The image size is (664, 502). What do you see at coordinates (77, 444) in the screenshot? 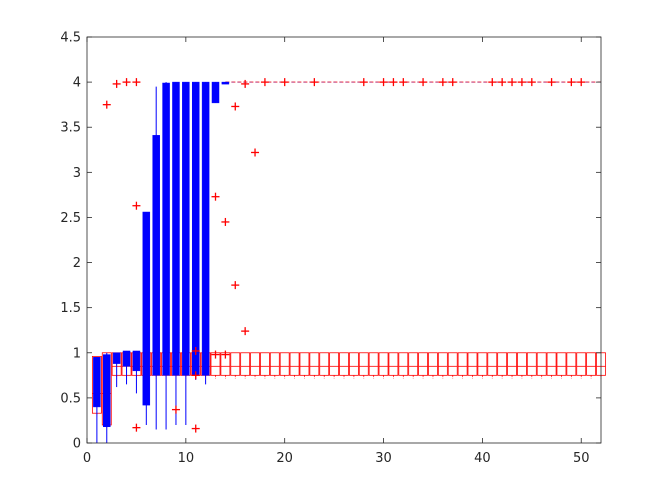
I see `y-tick-label: 0` at bounding box center [77, 444].